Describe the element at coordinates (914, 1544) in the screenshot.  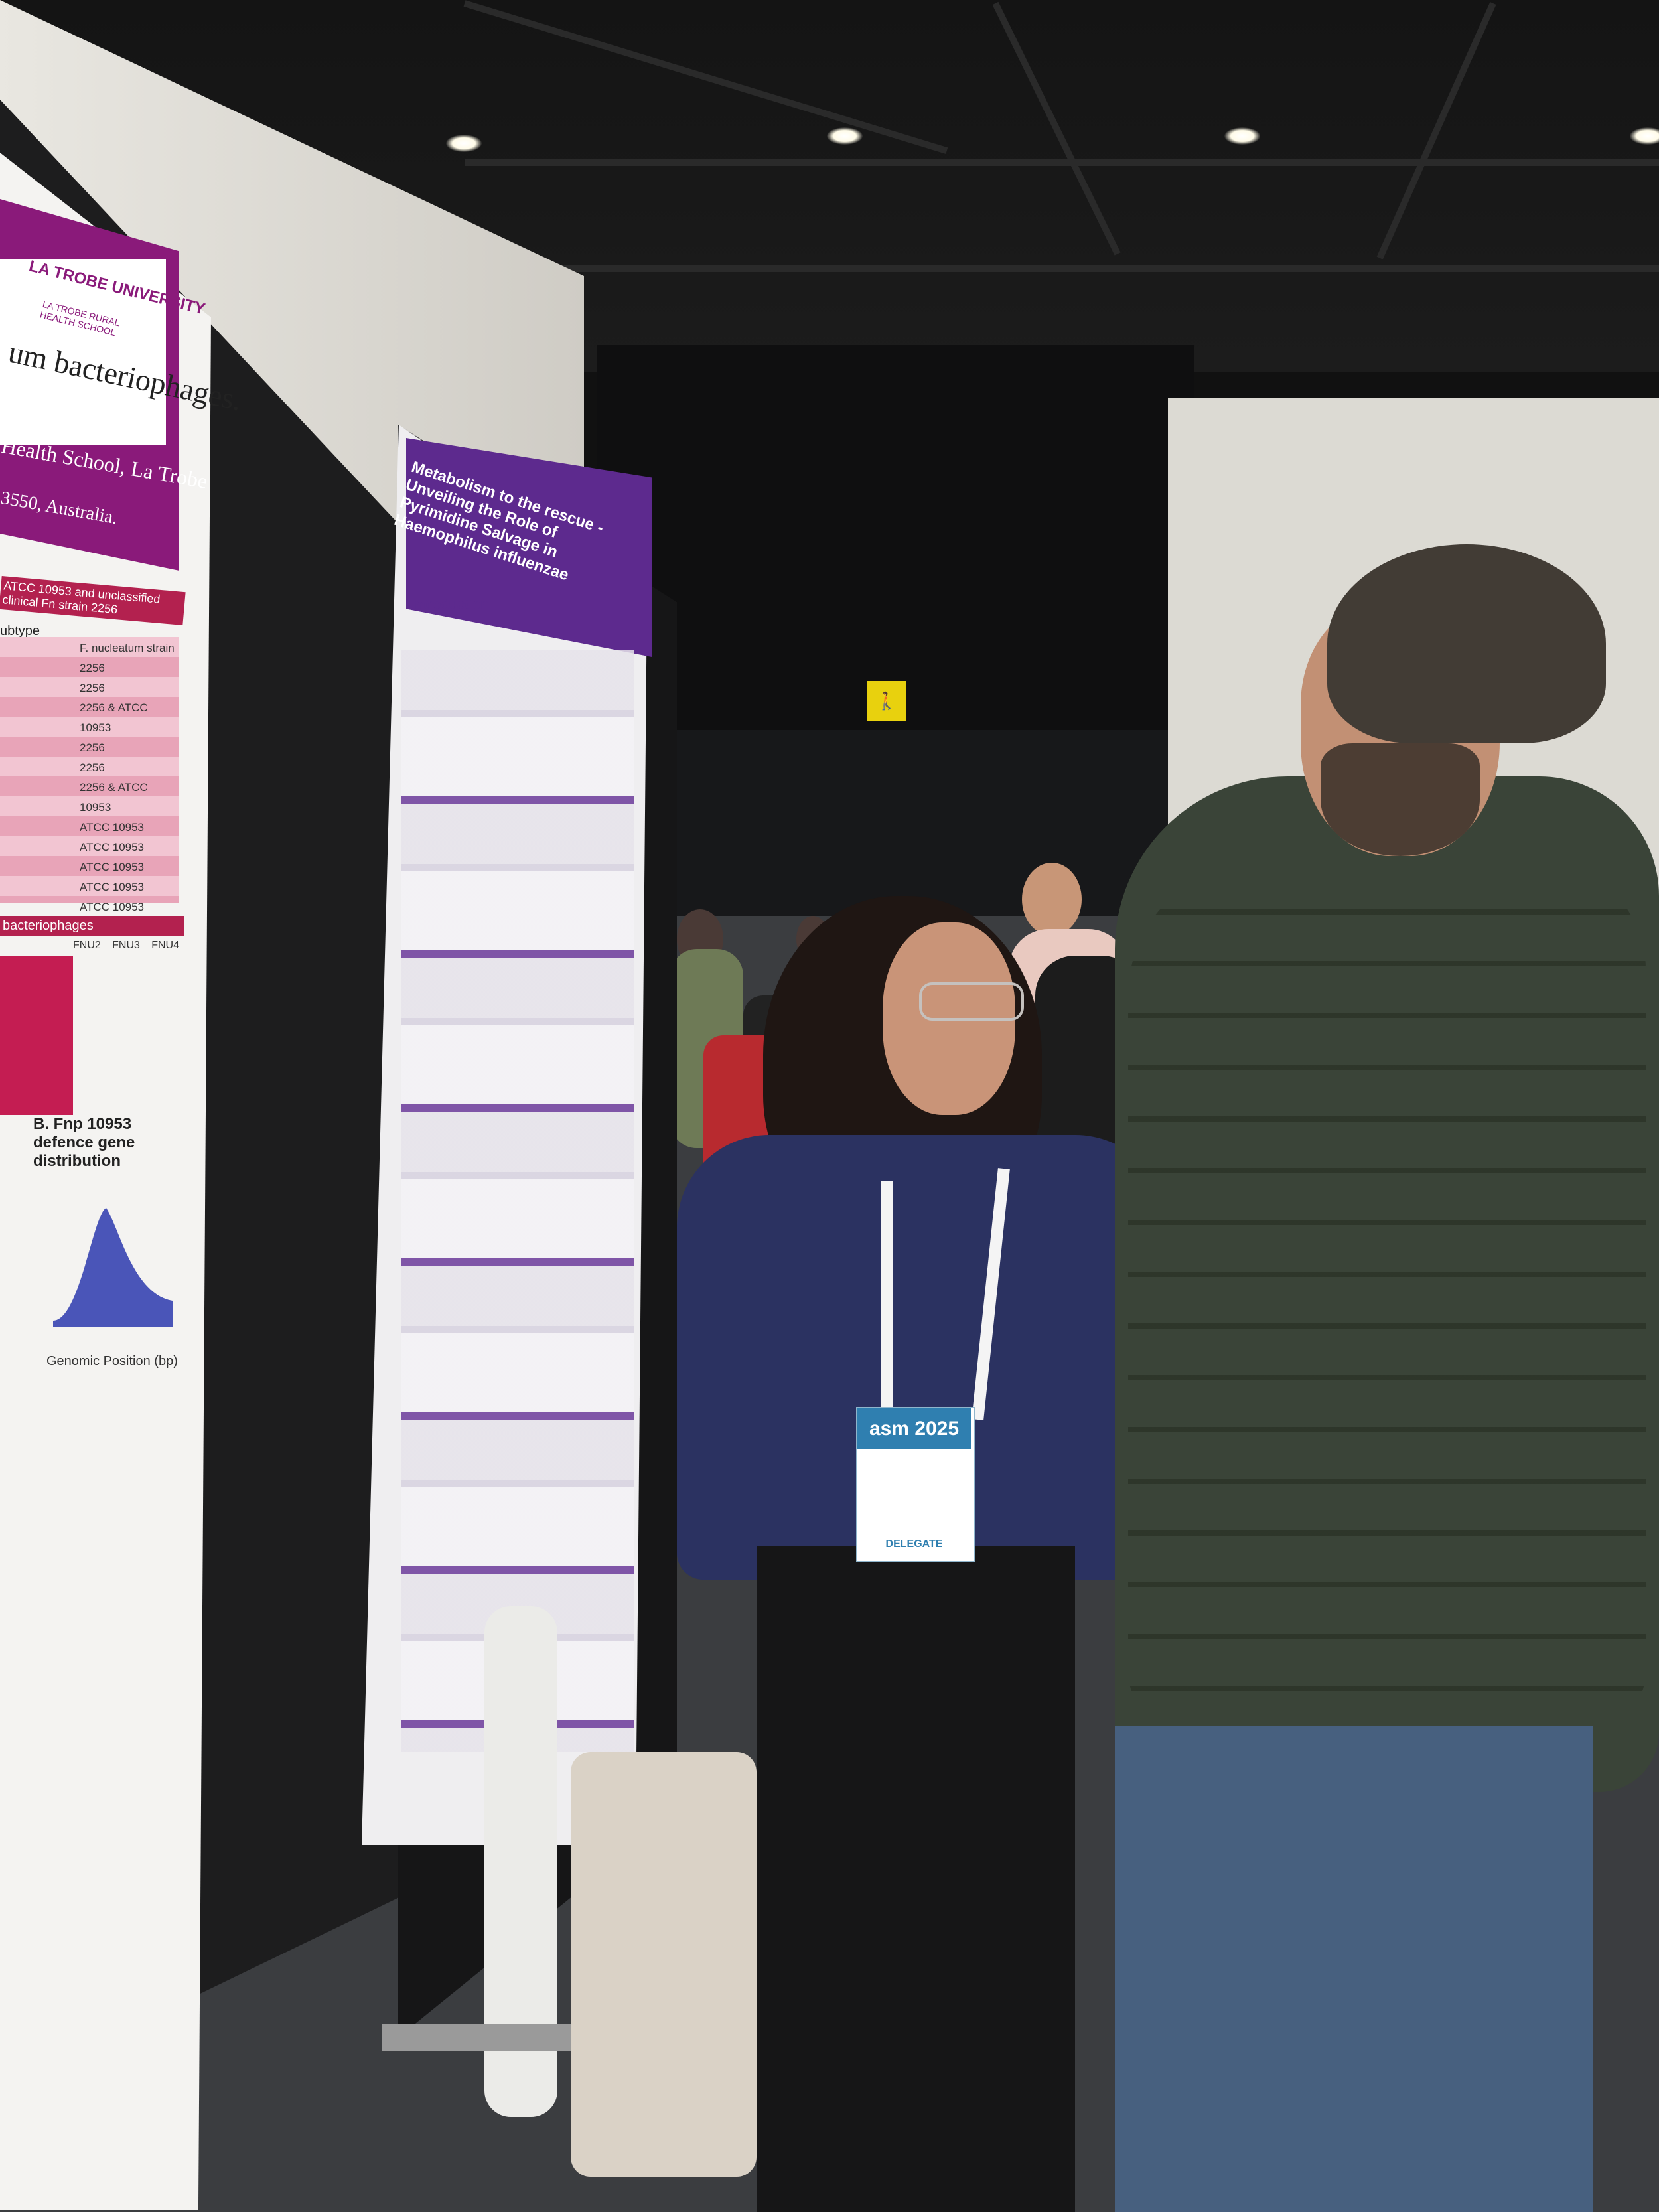
I see `badge-role: DELEGATE` at that location.